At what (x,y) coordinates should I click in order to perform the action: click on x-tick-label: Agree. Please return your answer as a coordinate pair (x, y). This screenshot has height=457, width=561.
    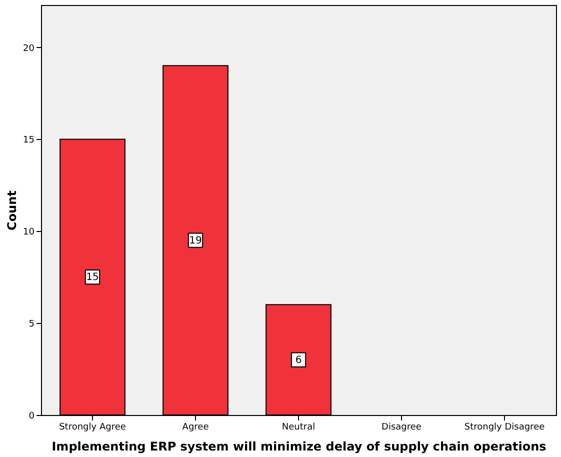
    Looking at the image, I should click on (196, 427).